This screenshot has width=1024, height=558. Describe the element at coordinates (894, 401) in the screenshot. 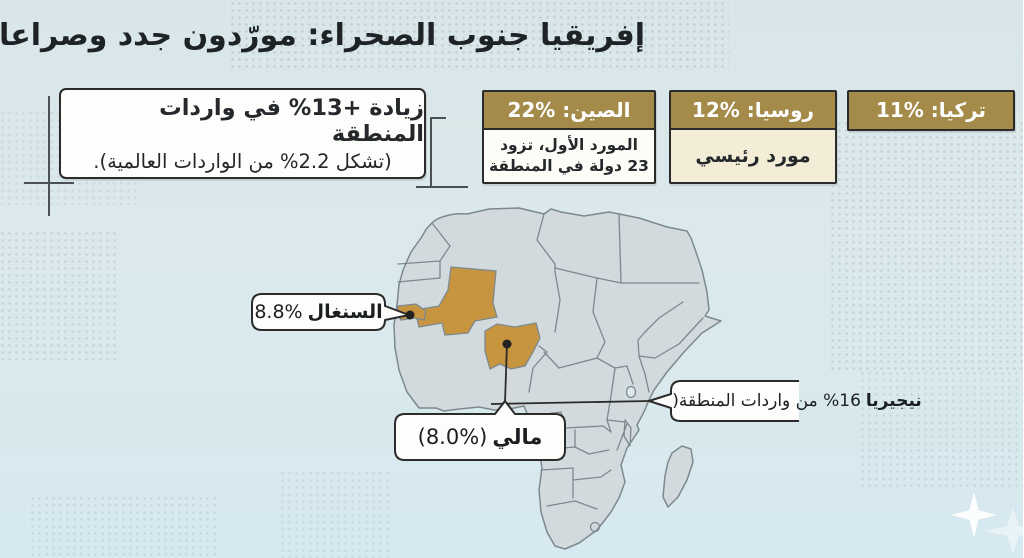

I see `nigeria-name: نيجيريا` at that location.